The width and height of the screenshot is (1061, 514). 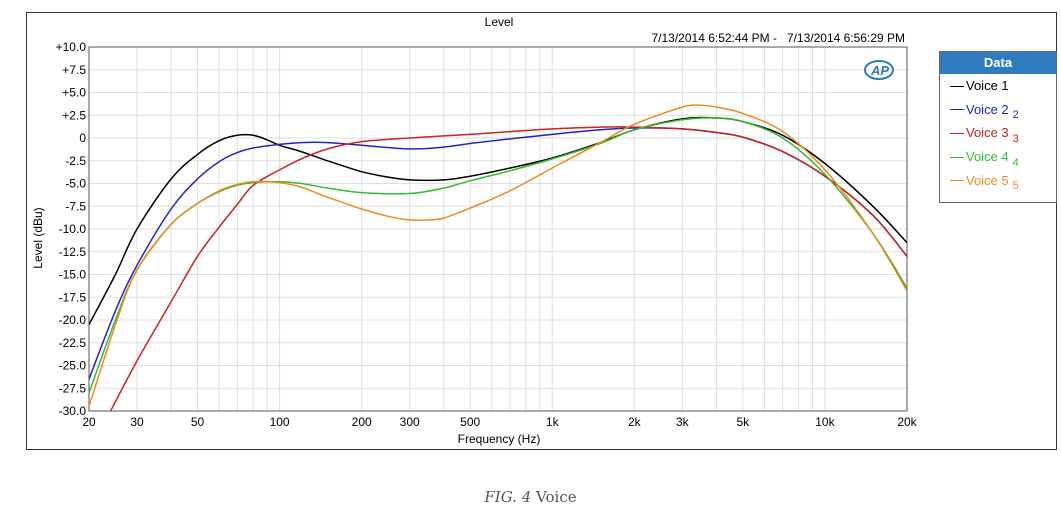 What do you see at coordinates (499, 439) in the screenshot?
I see `x-axis-title: Frequency (Hz)` at bounding box center [499, 439].